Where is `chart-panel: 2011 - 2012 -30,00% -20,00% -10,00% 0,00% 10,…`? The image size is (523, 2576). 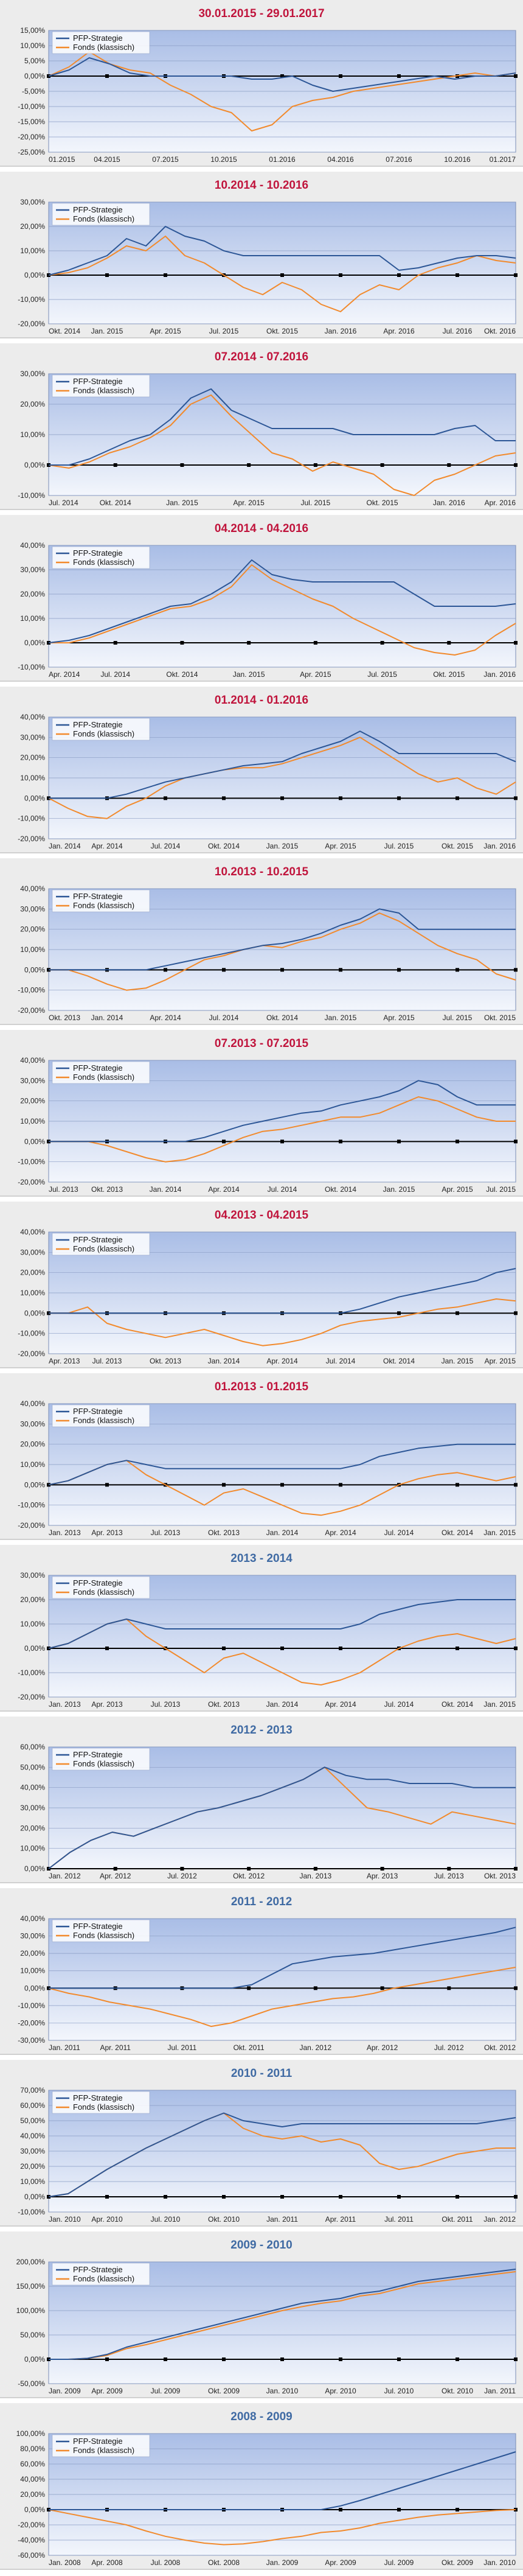 chart-panel: 2011 - 2012 -30,00% -20,00% -10,00% 0,00% 10,… is located at coordinates (261, 1971).